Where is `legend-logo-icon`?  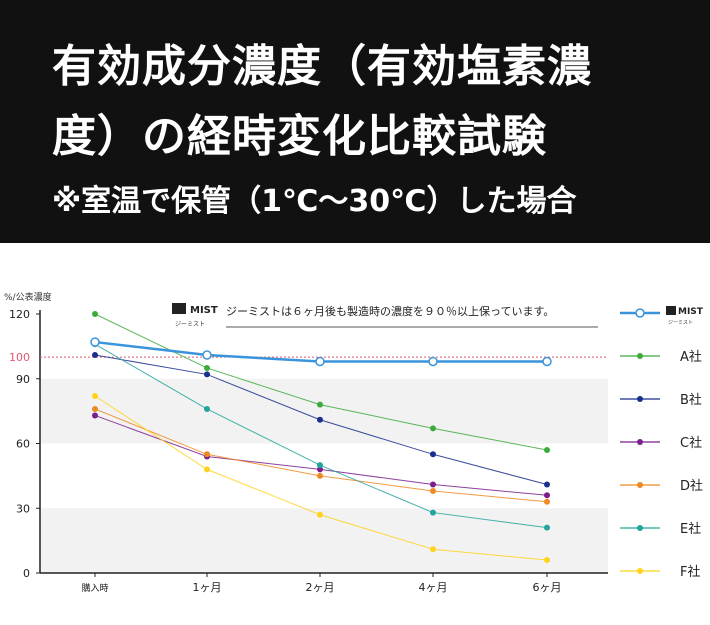
legend-logo-icon is located at coordinates (671, 310).